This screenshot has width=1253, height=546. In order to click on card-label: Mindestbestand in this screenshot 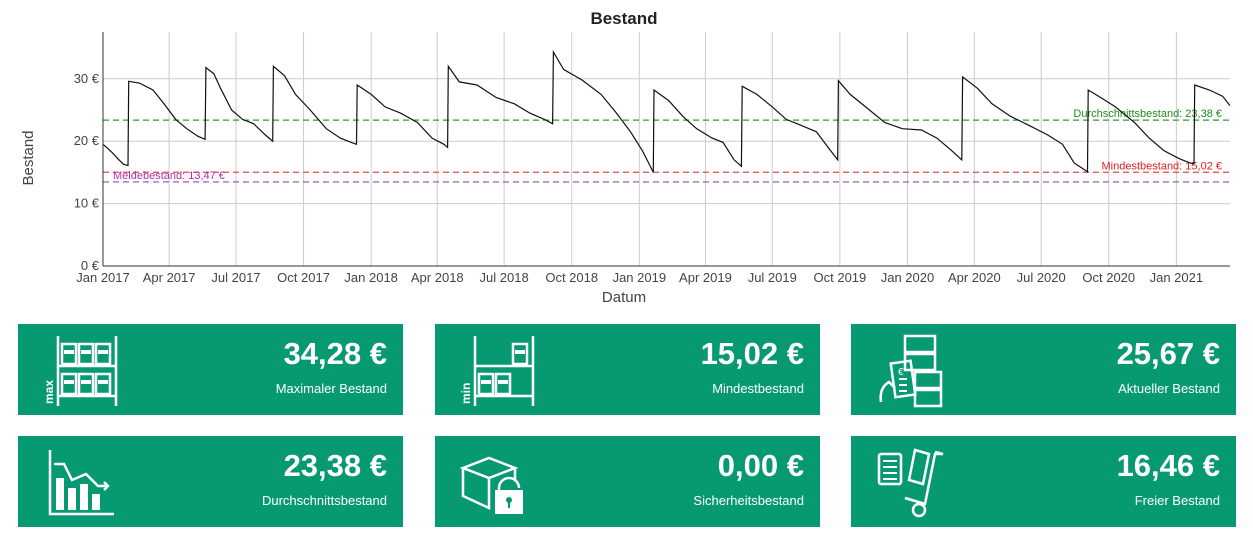, I will do `click(758, 388)`.